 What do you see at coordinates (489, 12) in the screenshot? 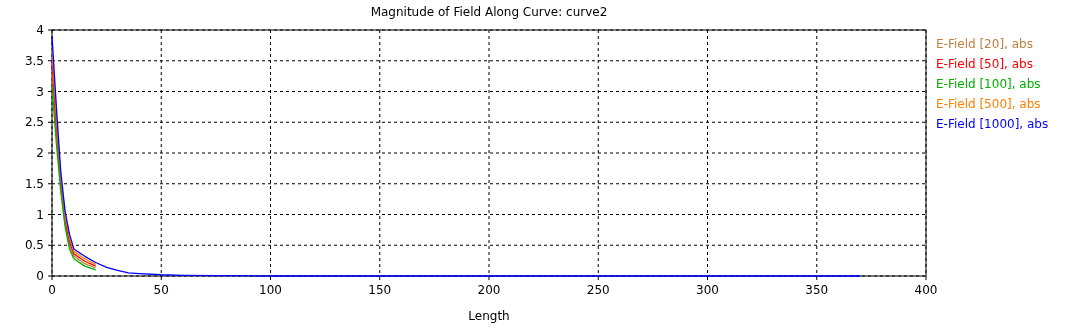
I see `chart-title: Magnitude of Field Along Curve: curve2` at bounding box center [489, 12].